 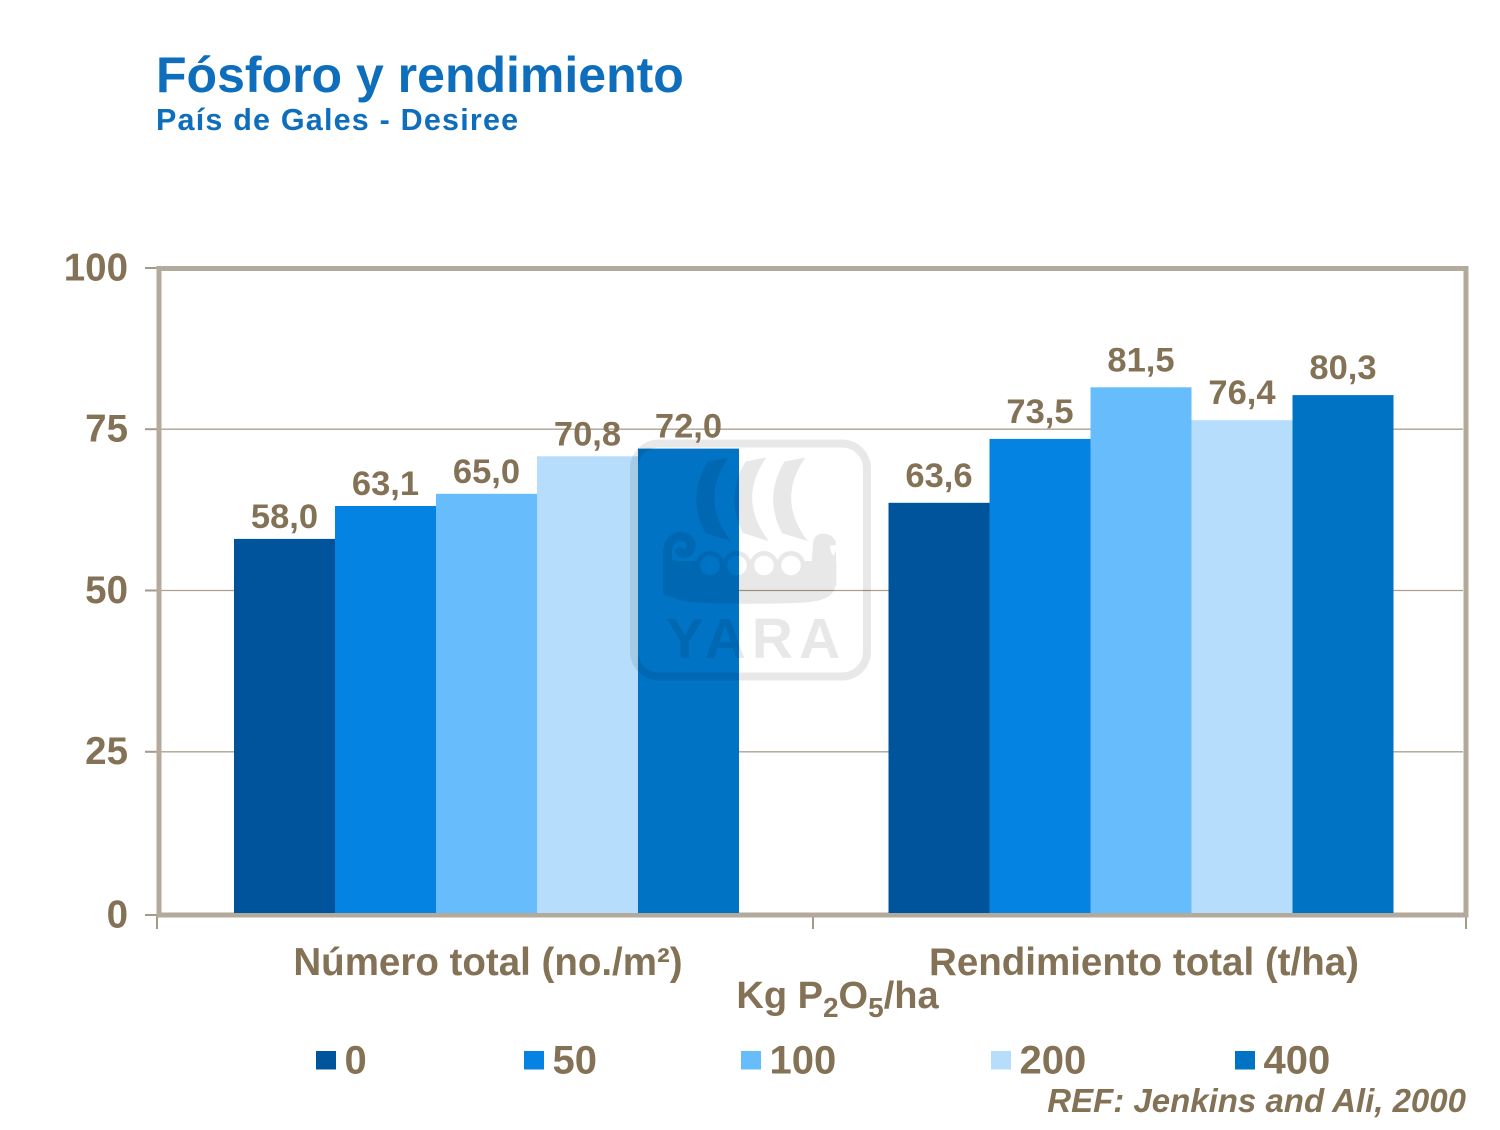 I want to click on svg-text: Número total (no./m²), so click(x=487, y=962).